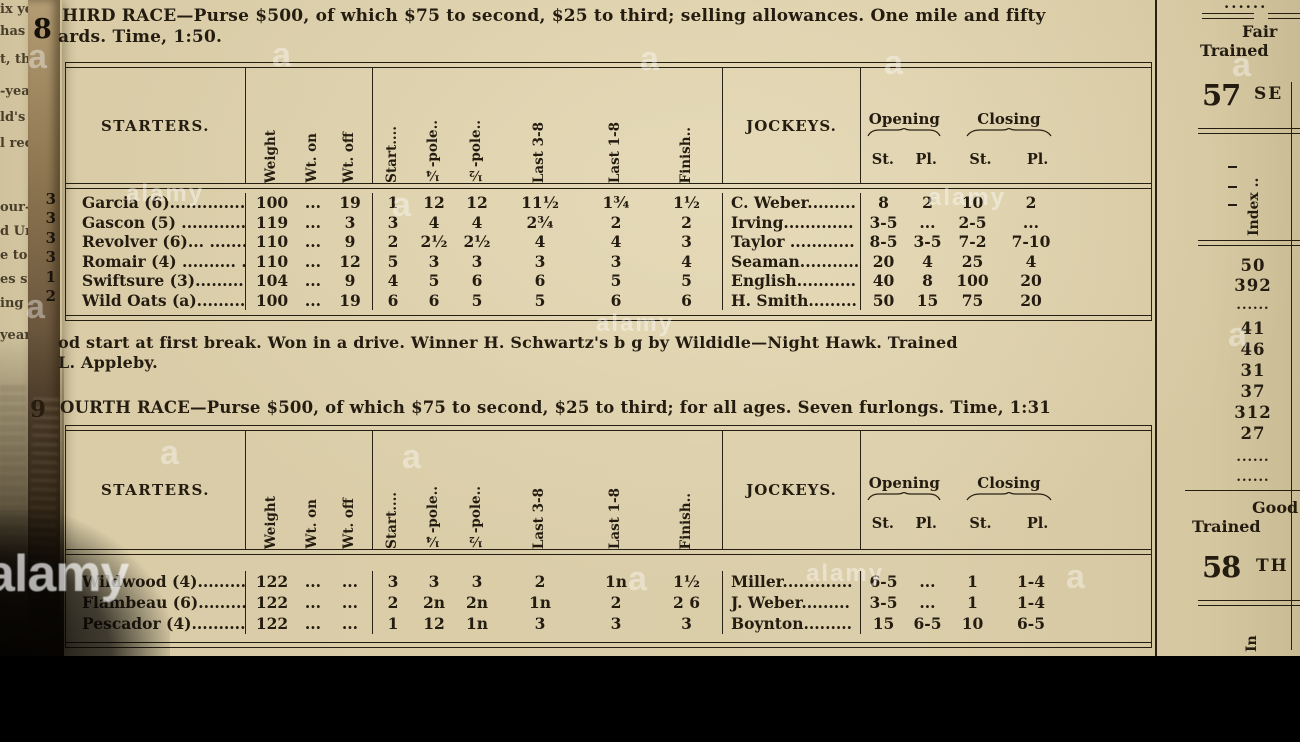 Image resolution: width=1300 pixels, height=742 pixels. What do you see at coordinates (434, 300) in the screenshot?
I see `quarter-pole-pos: 6` at bounding box center [434, 300].